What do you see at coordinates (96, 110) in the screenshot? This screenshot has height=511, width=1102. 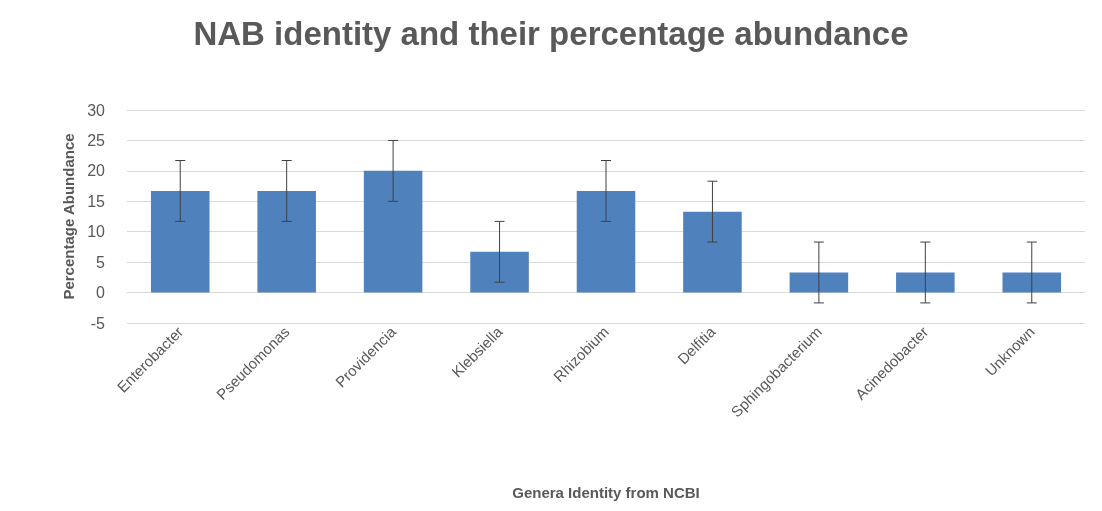 I see `y-tick-label: 30` at bounding box center [96, 110].